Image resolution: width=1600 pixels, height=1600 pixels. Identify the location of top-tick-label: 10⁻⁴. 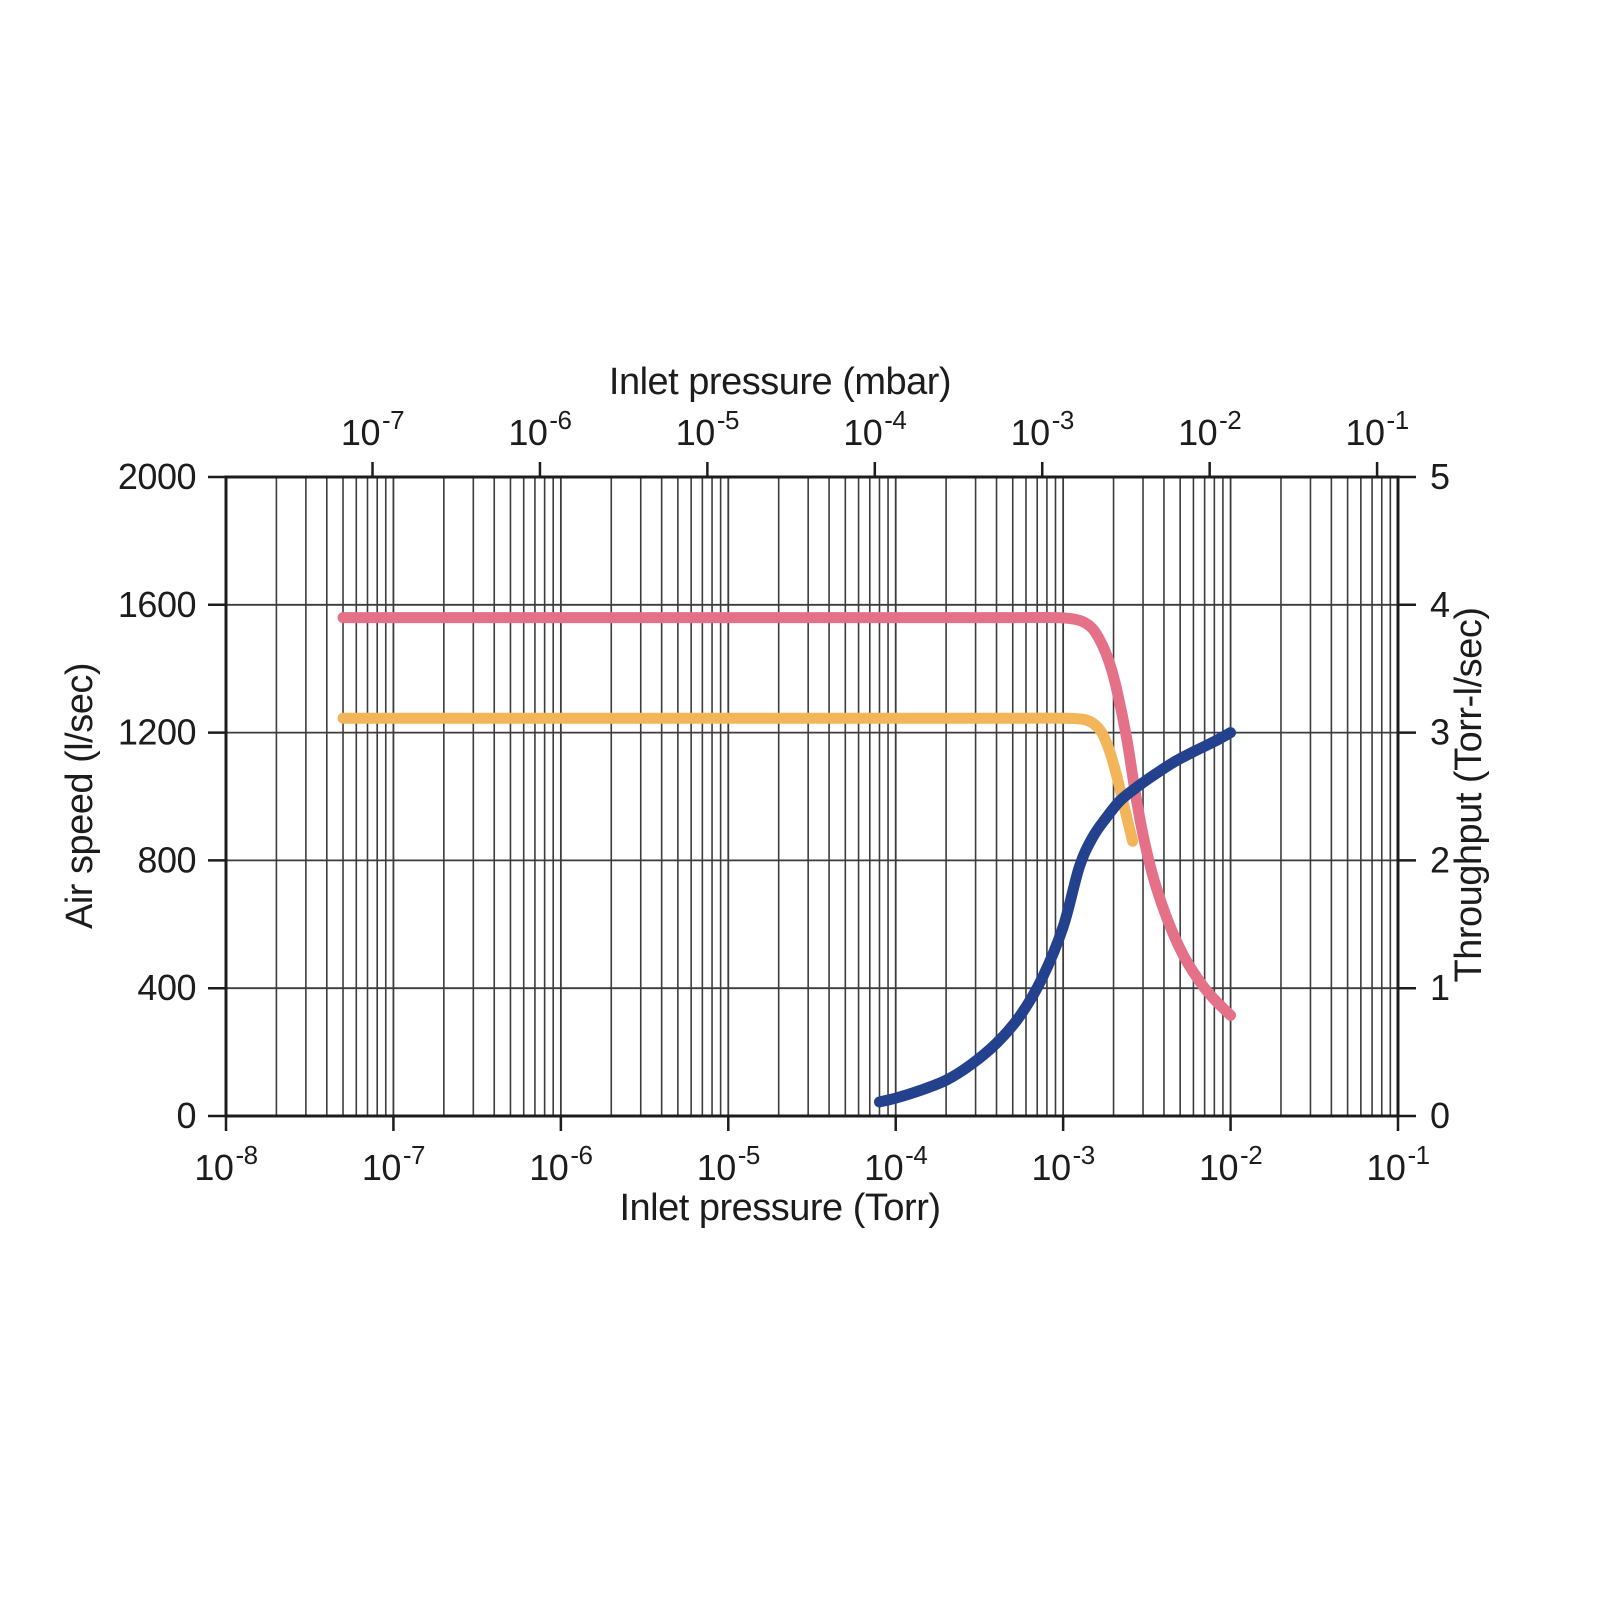
(874, 429).